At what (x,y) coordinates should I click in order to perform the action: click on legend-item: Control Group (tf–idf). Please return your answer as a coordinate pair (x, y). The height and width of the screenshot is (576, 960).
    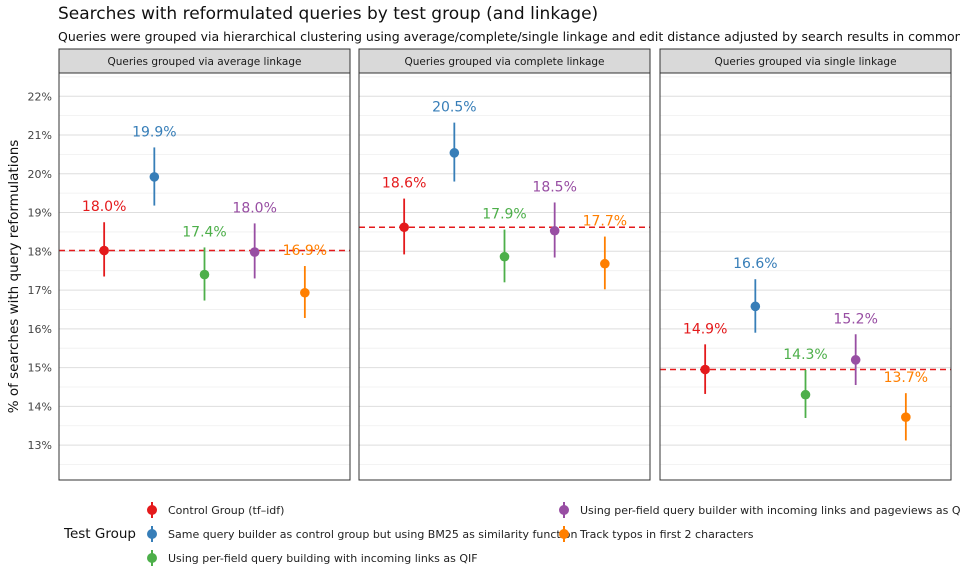
    Looking at the image, I should click on (213, 510).